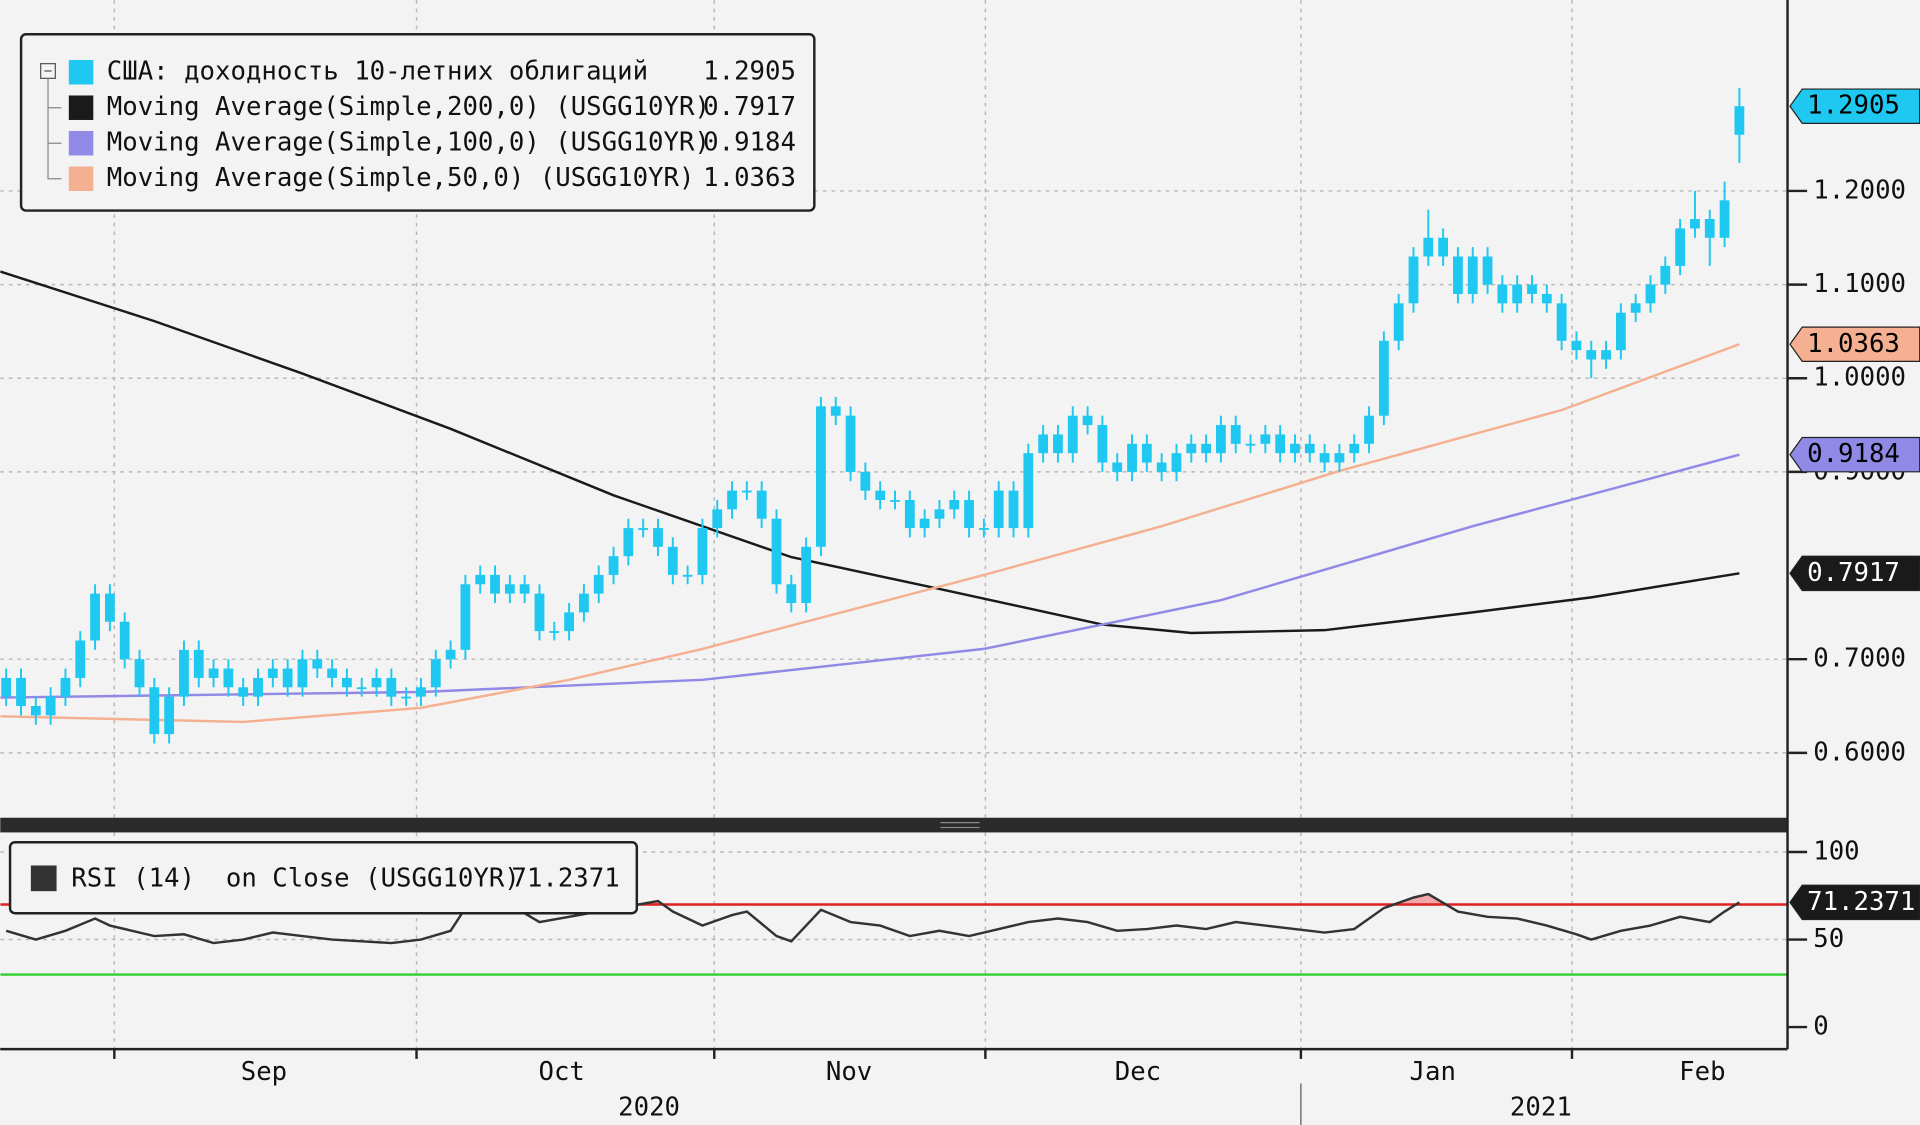 The image size is (1920, 1125). What do you see at coordinates (54, 129) in the screenshot?
I see `tree-lines` at bounding box center [54, 129].